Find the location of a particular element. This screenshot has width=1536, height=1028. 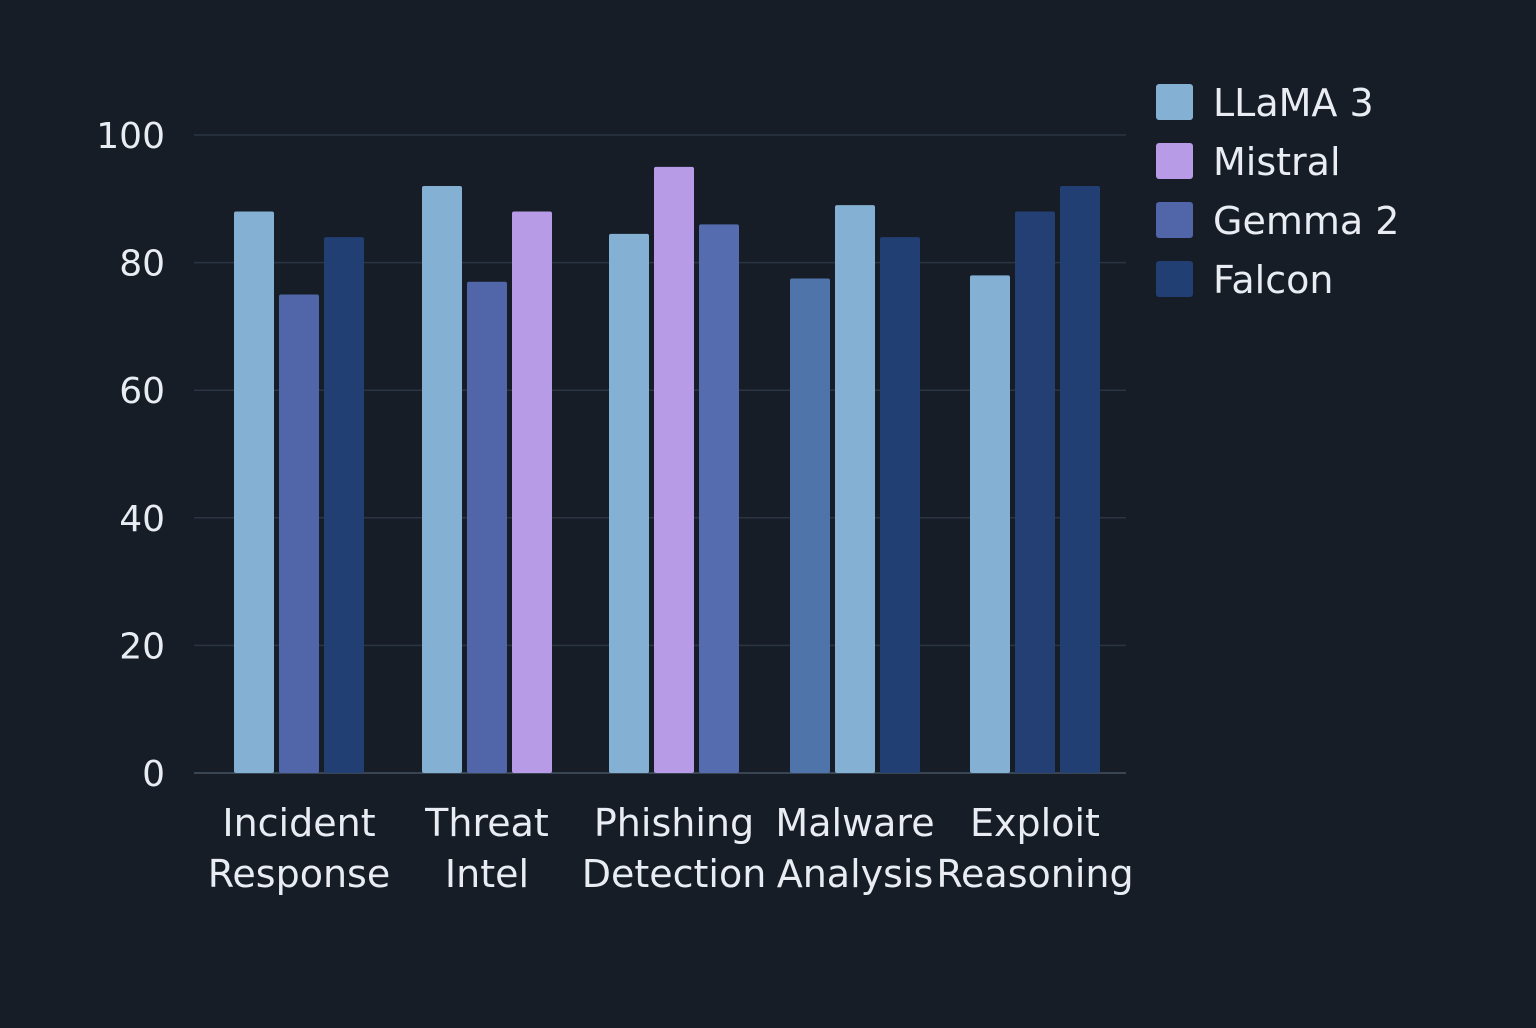

legend: LLaMA 3 Mistral Gemma 2 Falcon is located at coordinates (1277, 191).